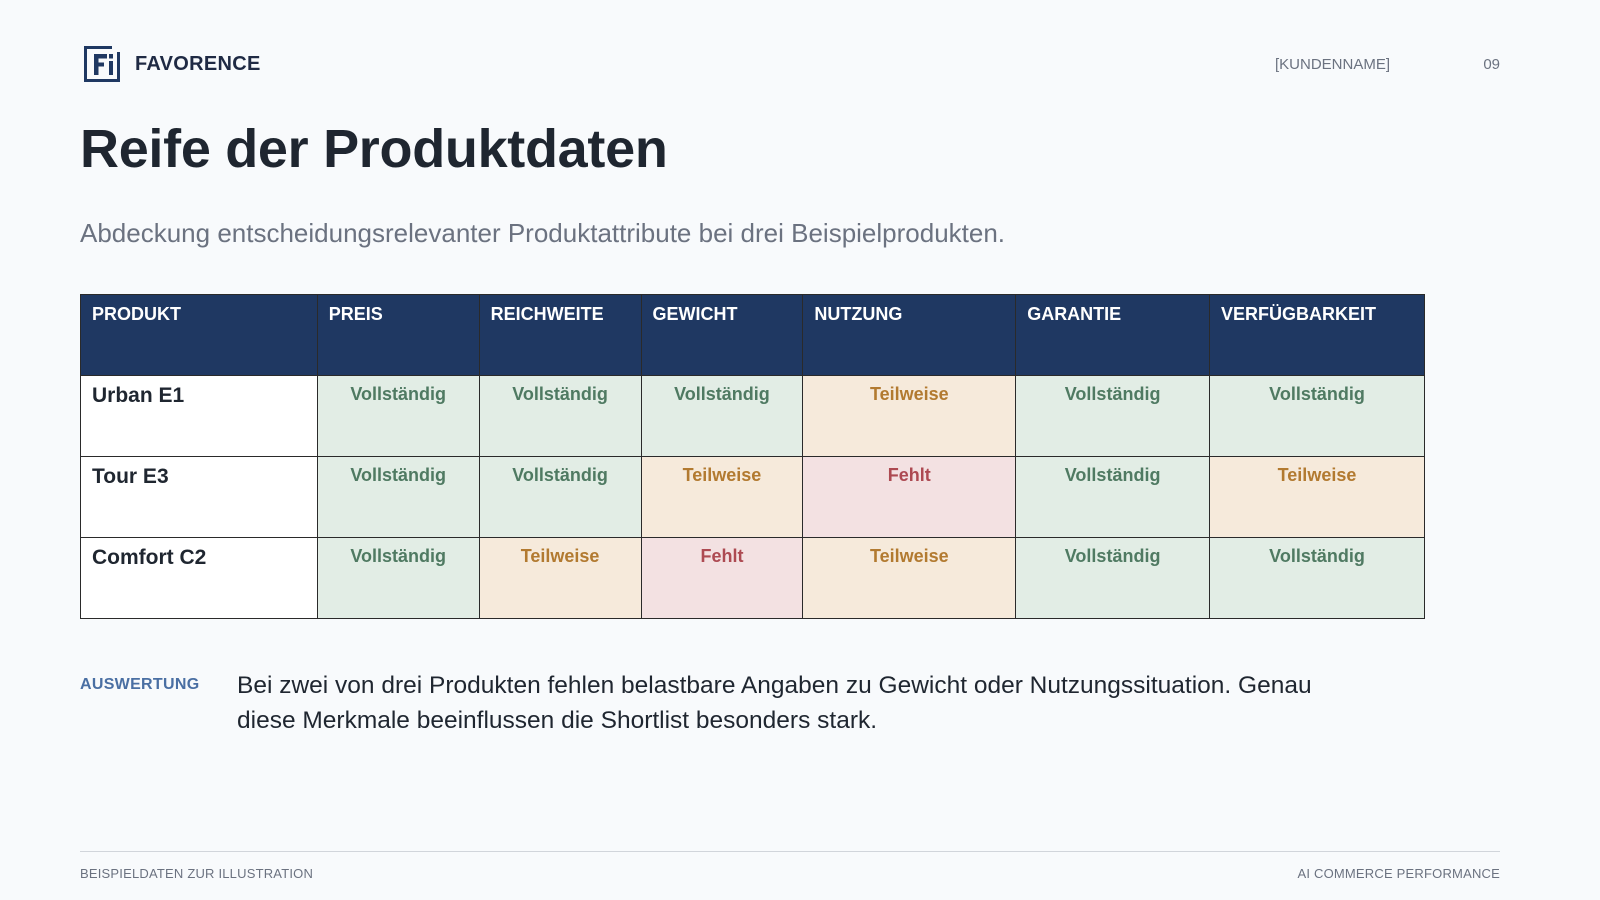  Describe the element at coordinates (199, 335) in the screenshot. I see `column-header: PRODUKT` at that location.